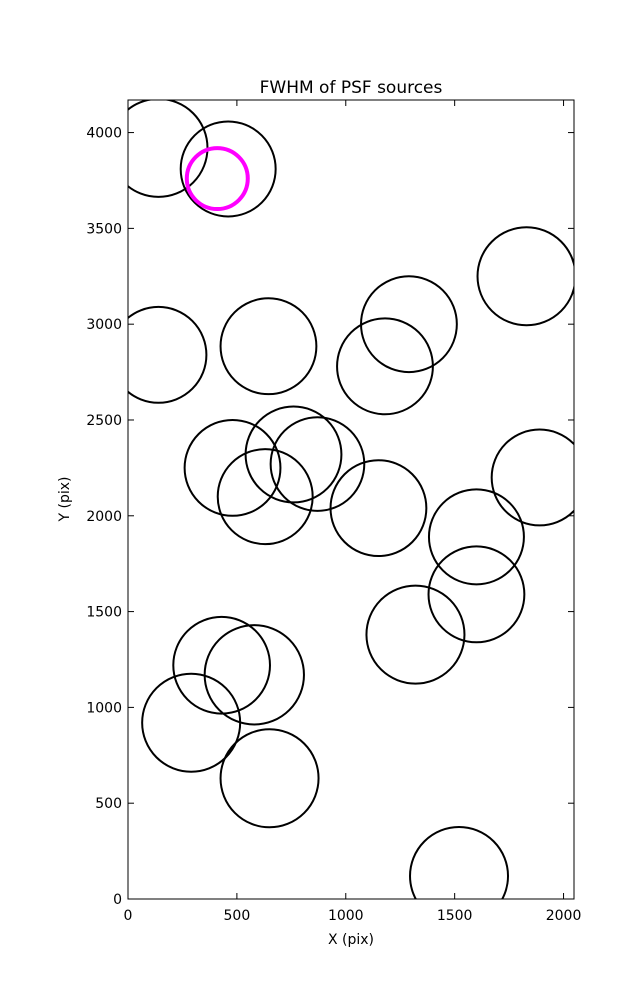 The image size is (637, 1000). Describe the element at coordinates (108, 804) in the screenshot. I see `y-tick-label: 500` at that location.